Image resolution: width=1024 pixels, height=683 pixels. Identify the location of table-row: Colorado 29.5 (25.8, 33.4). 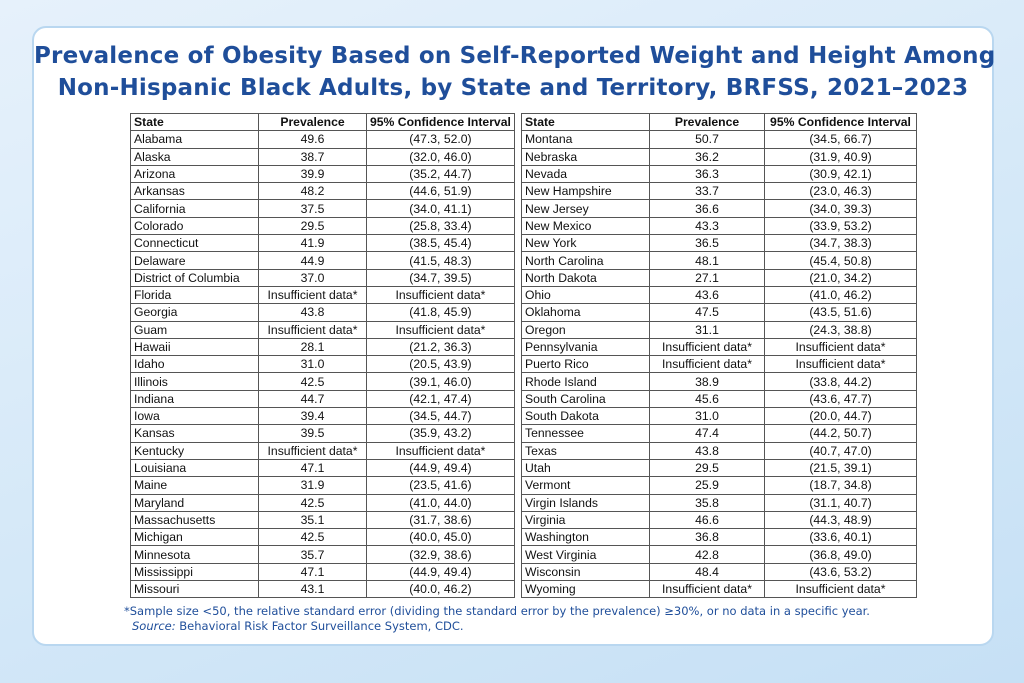
(322, 226).